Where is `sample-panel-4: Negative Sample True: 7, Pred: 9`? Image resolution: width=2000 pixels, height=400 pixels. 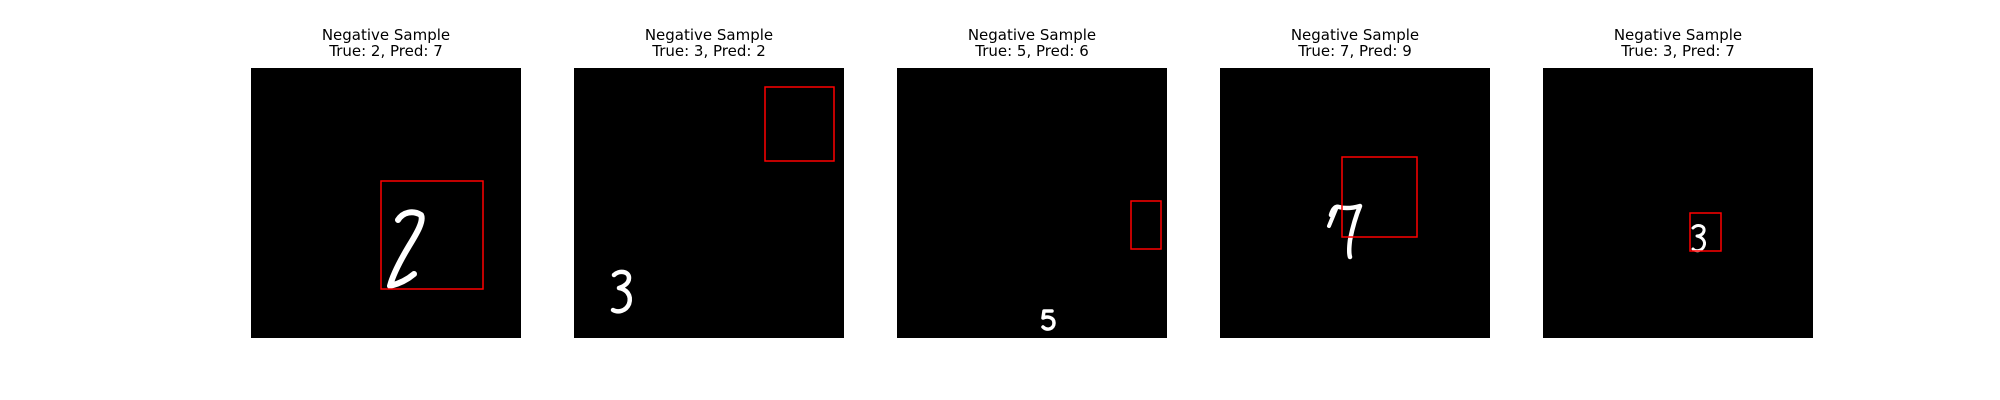
sample-panel-4: Negative Sample True: 7, Pred: 9 is located at coordinates (1355, 182).